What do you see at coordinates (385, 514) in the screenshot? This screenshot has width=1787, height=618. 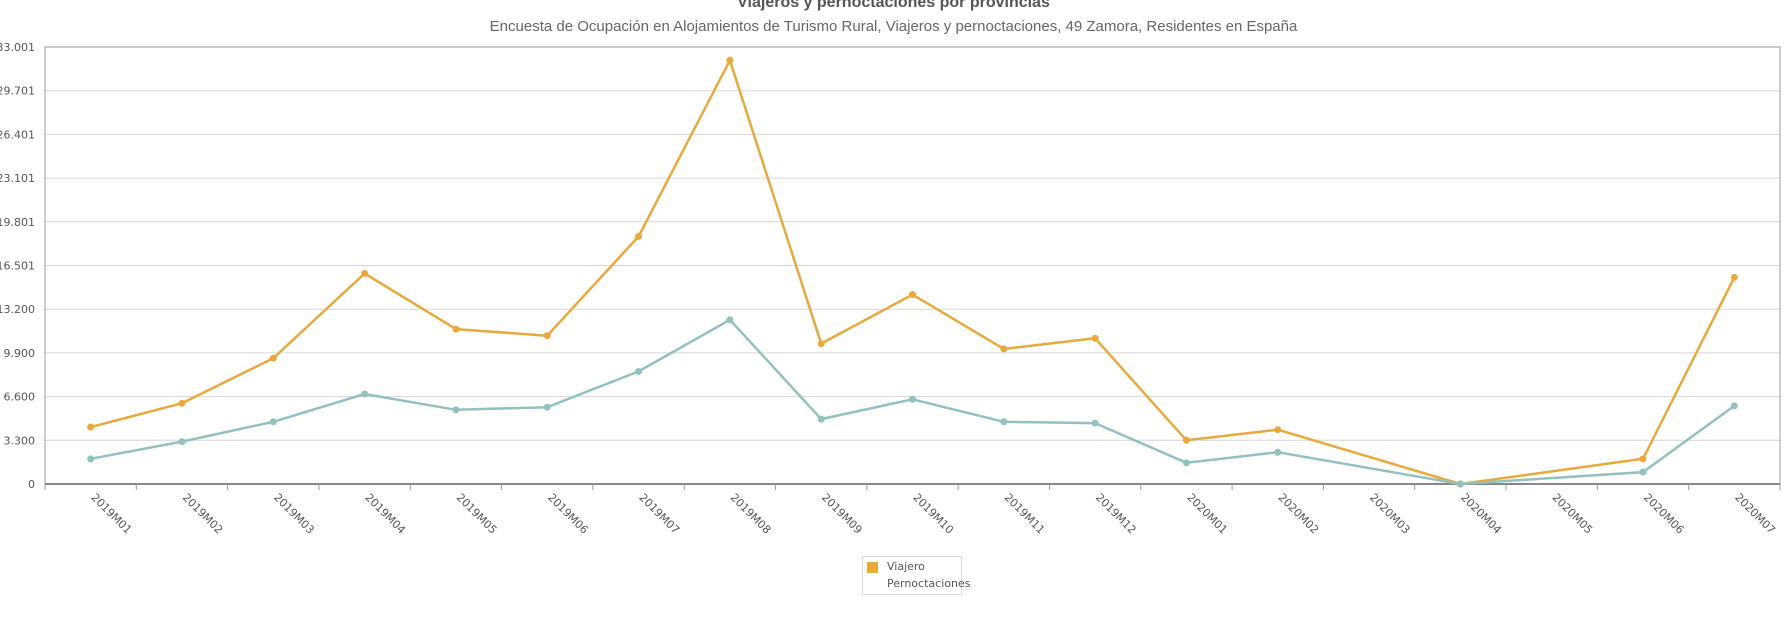 I see `x-tick-label: 2019M04` at bounding box center [385, 514].